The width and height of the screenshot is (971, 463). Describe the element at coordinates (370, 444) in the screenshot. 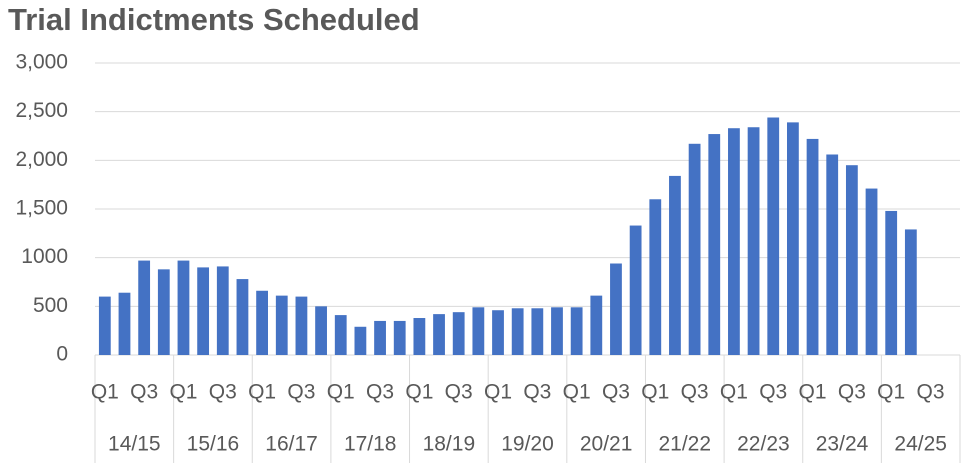

I see `group-label: 17/18` at that location.